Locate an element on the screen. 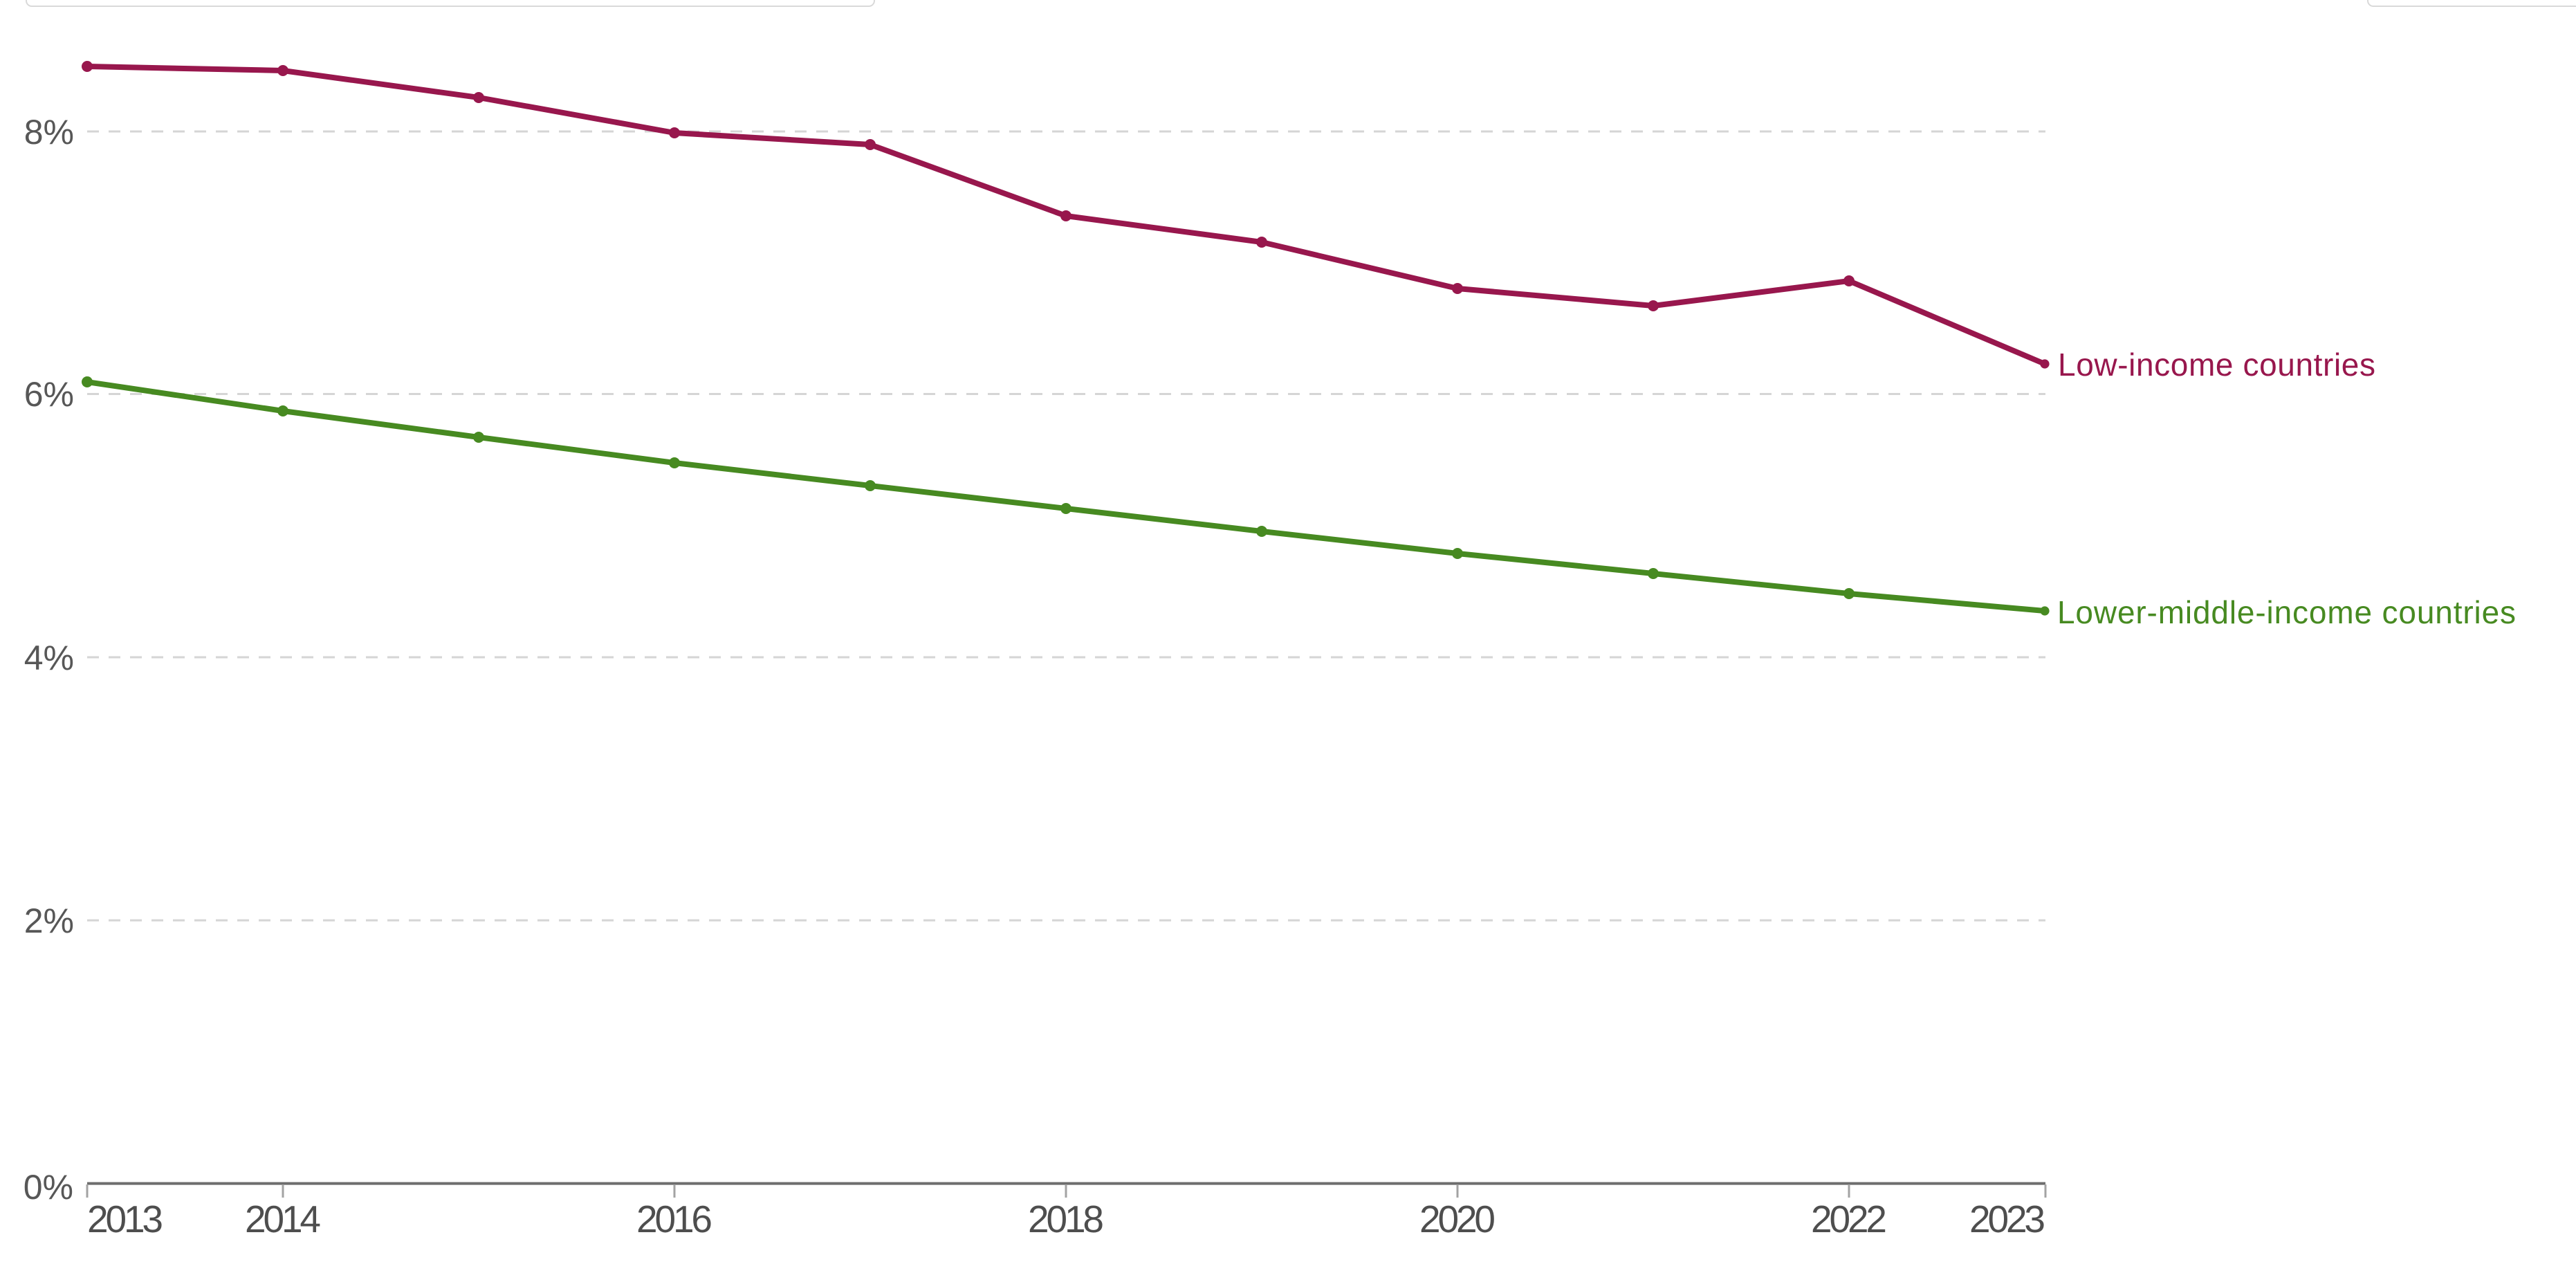  svg-text: Lower-middle-income countries is located at coordinates (2286, 612).